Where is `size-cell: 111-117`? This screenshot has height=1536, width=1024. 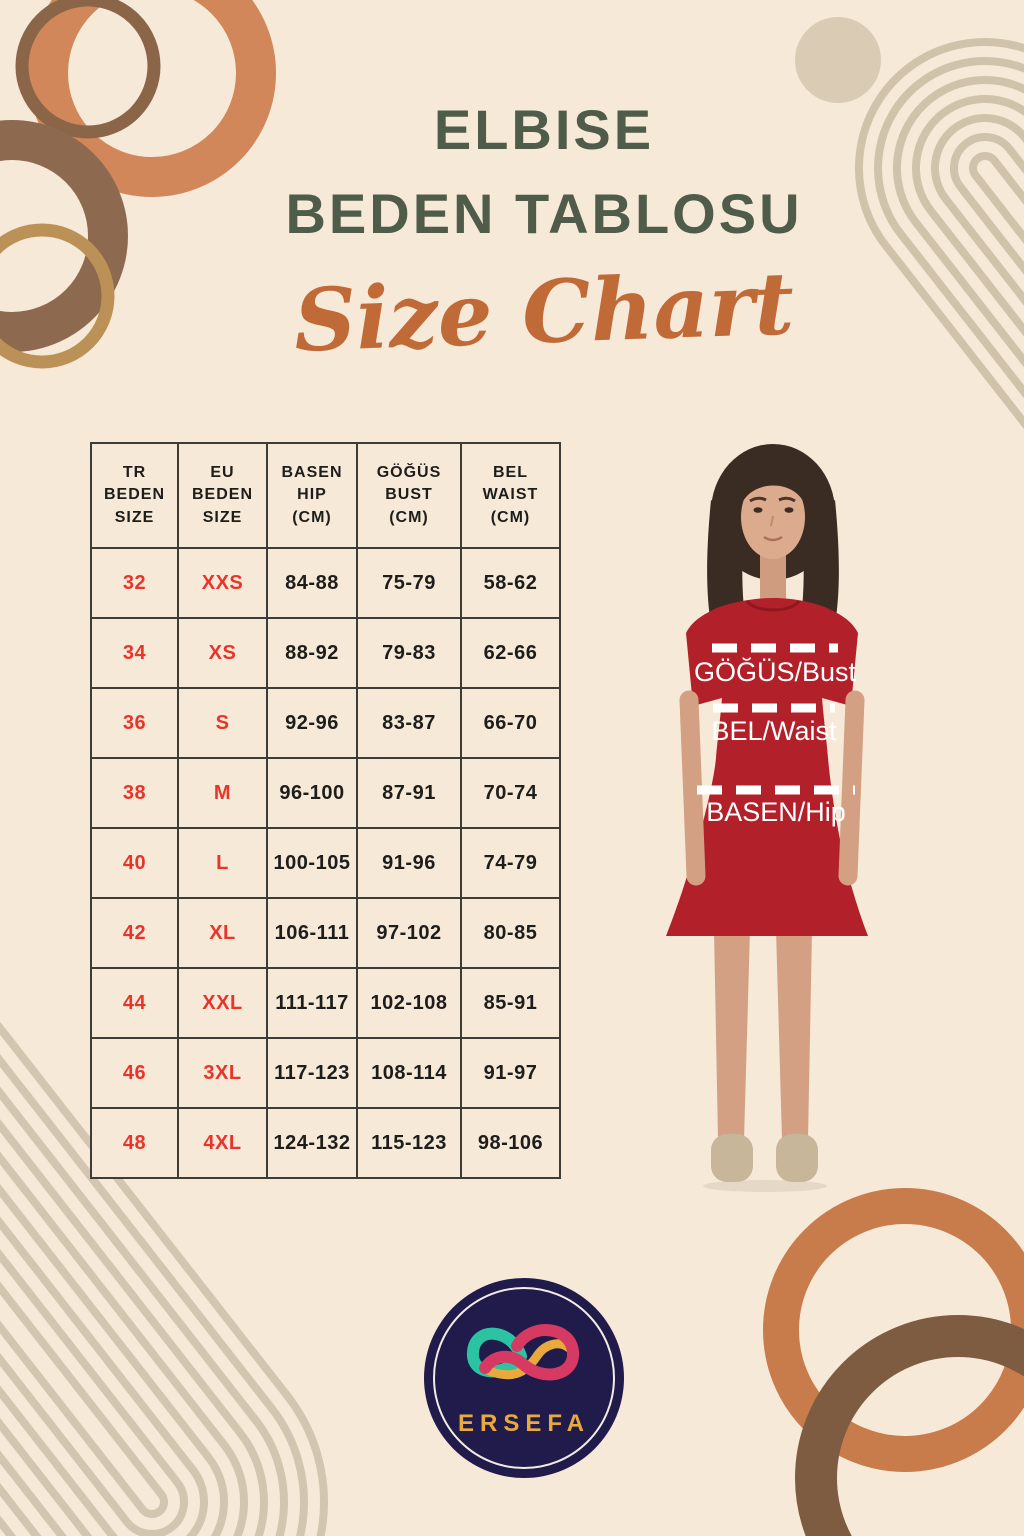 size-cell: 111-117 is located at coordinates (312, 1003).